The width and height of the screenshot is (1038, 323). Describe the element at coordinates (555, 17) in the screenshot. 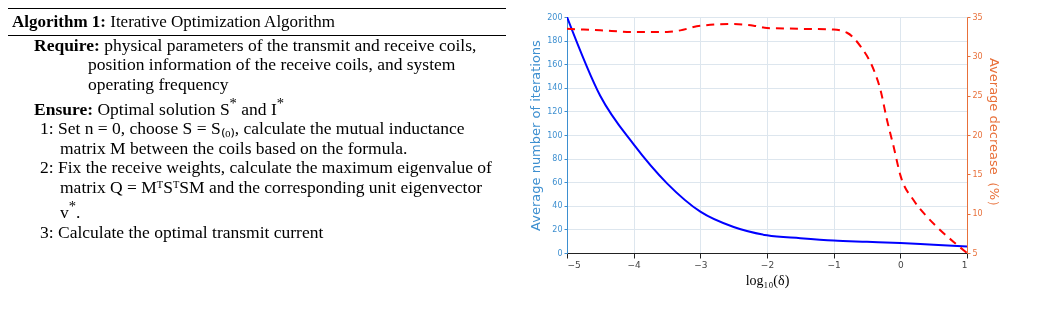

I see `y-tick-label: 200` at that location.